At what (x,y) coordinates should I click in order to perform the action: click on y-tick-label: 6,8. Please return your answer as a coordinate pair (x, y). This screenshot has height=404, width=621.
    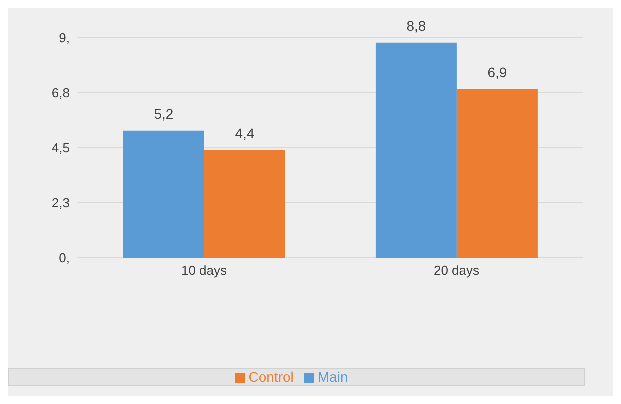
    Looking at the image, I should click on (61, 93).